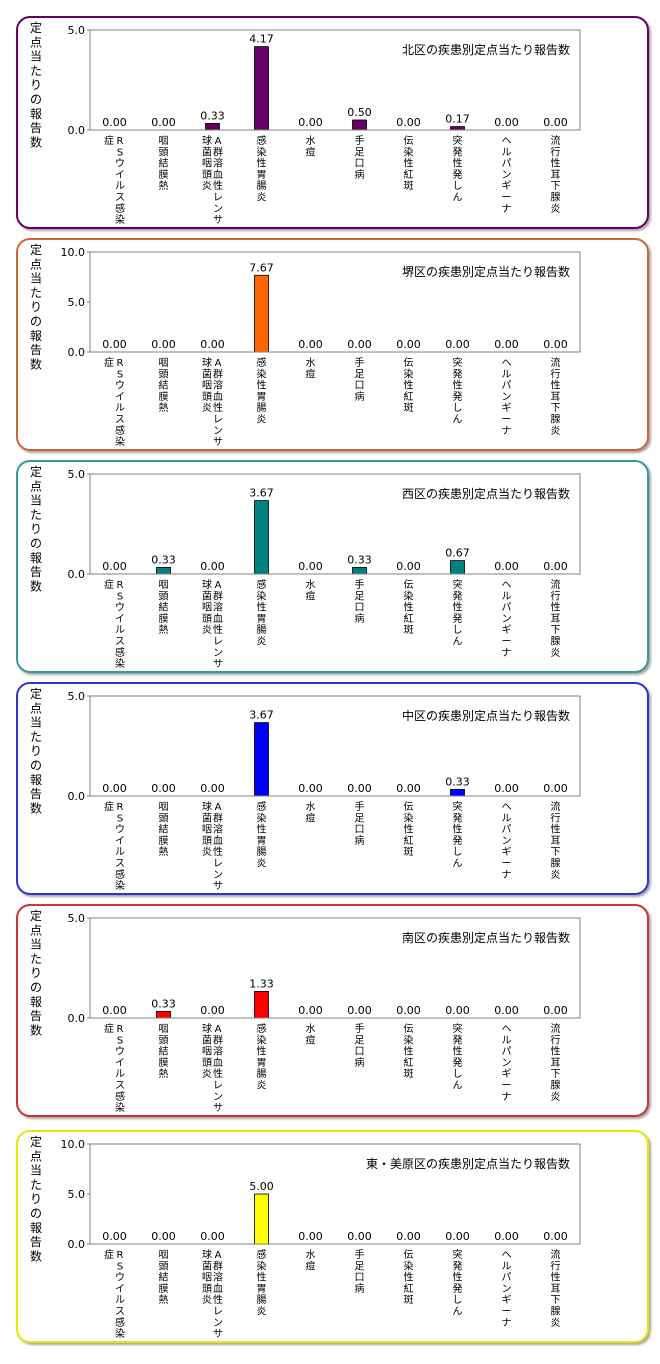 The height and width of the screenshot is (1364, 660). I want to click on data-label: 0.50, so click(359, 112).